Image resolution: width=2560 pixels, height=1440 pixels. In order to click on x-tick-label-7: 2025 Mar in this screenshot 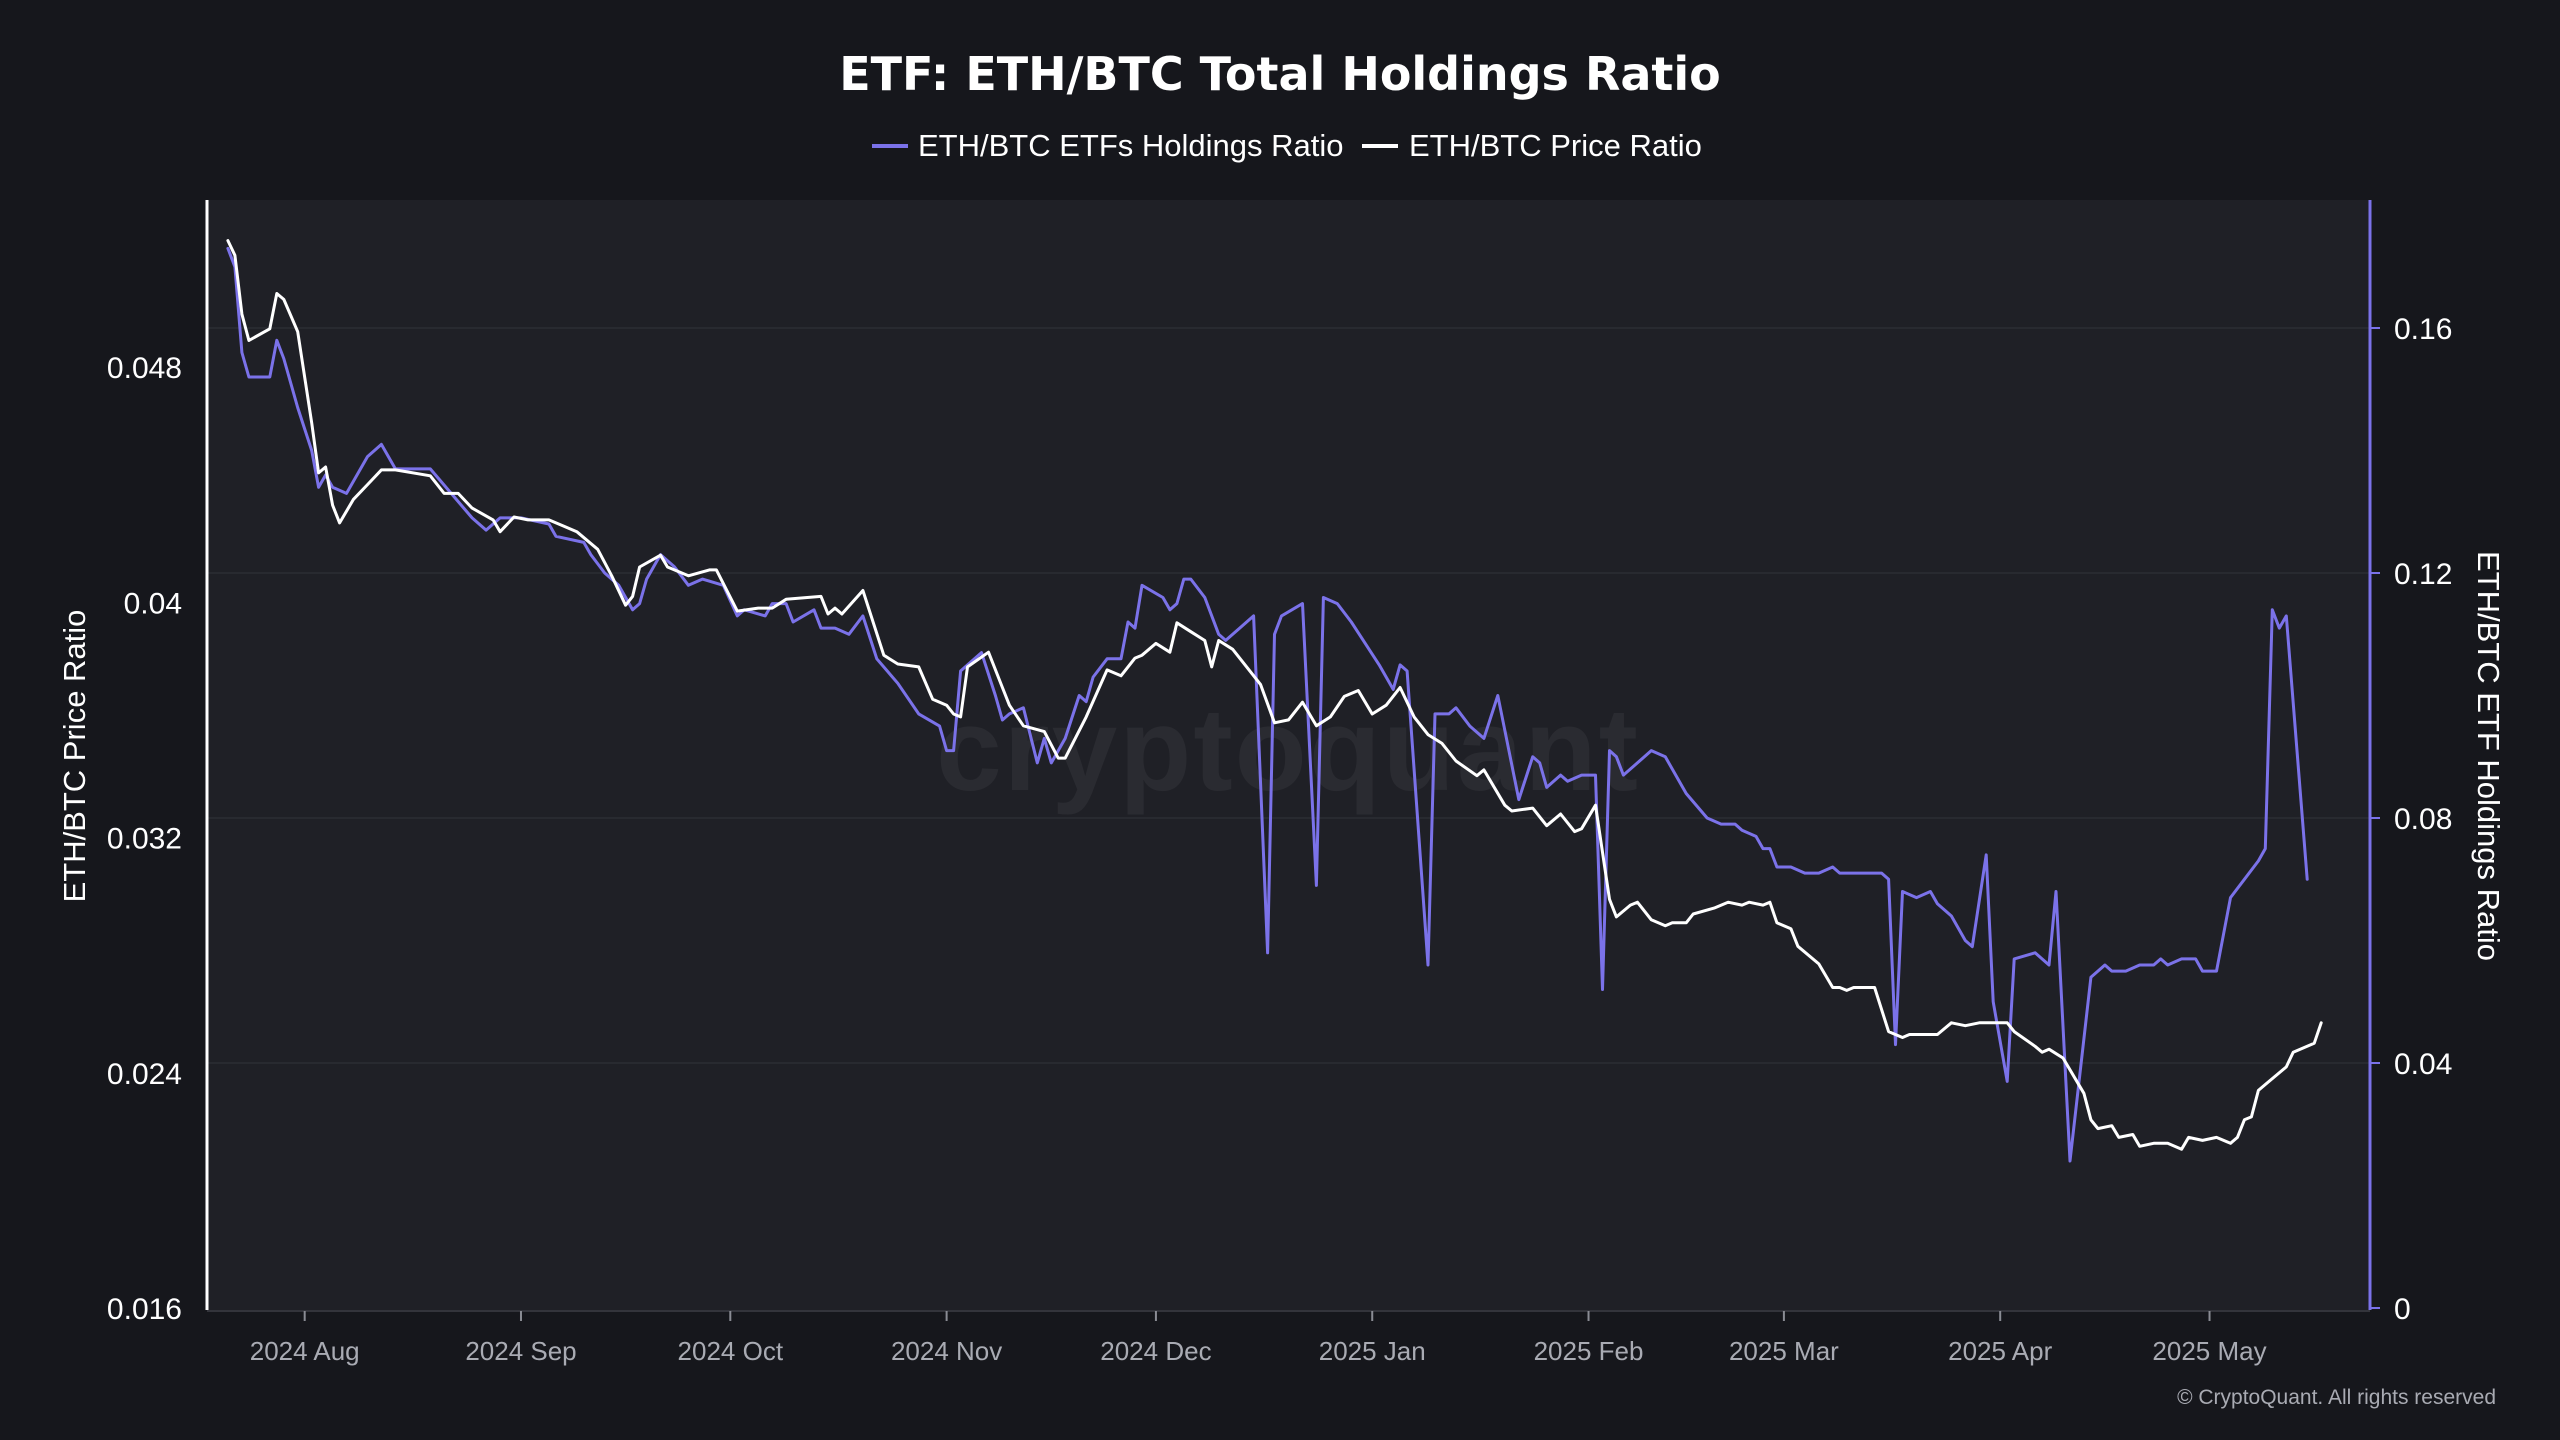, I will do `click(1784, 1351)`.